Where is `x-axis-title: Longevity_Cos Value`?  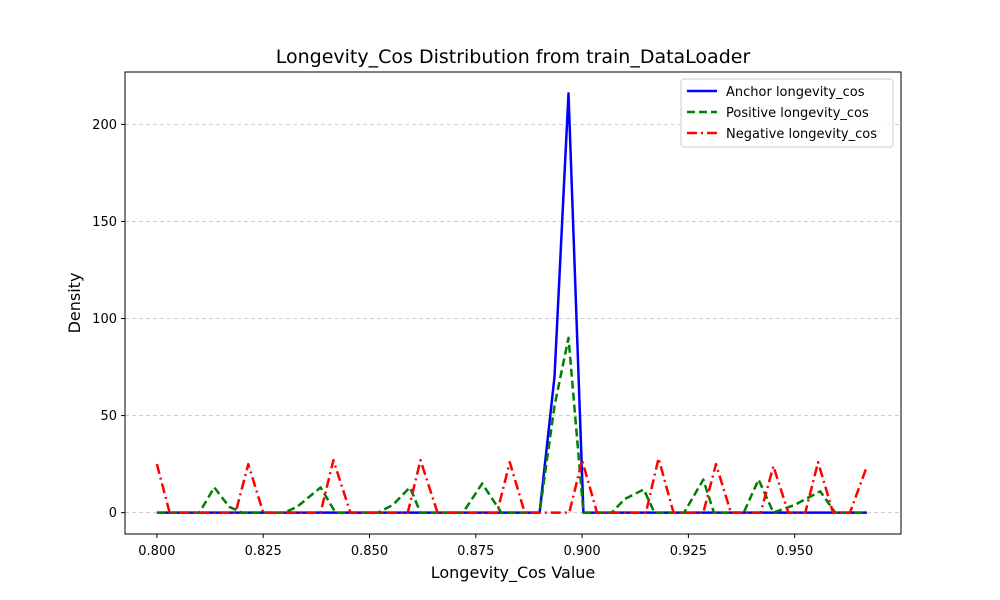
x-axis-title: Longevity_Cos Value is located at coordinates (513, 573).